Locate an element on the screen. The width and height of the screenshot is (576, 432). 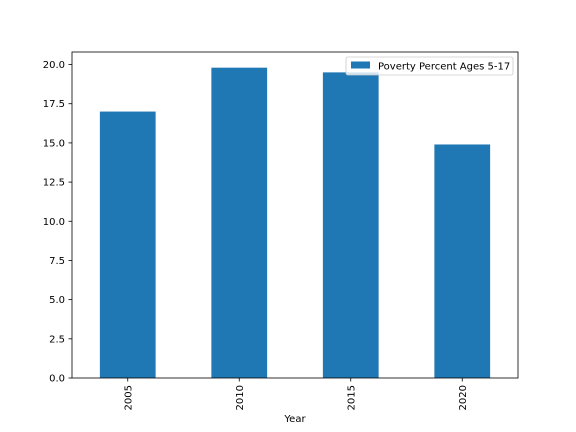
y-tick-label: 2.5 is located at coordinates (57, 339).